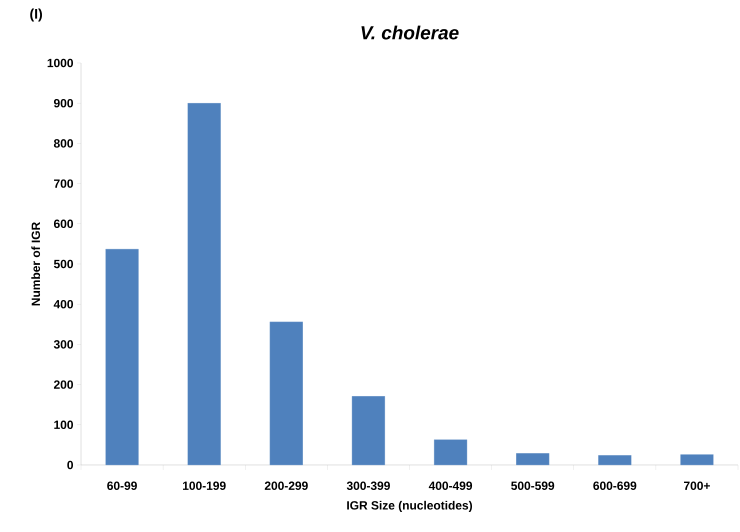  I want to click on chart-title: V. cholerae, so click(410, 33).